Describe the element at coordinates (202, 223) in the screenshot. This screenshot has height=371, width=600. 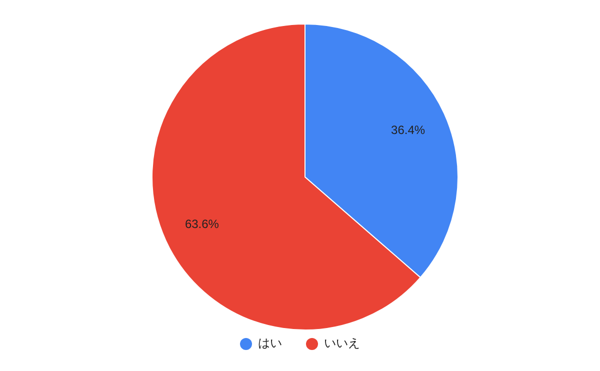
I see `data-label: 63.6%` at that location.